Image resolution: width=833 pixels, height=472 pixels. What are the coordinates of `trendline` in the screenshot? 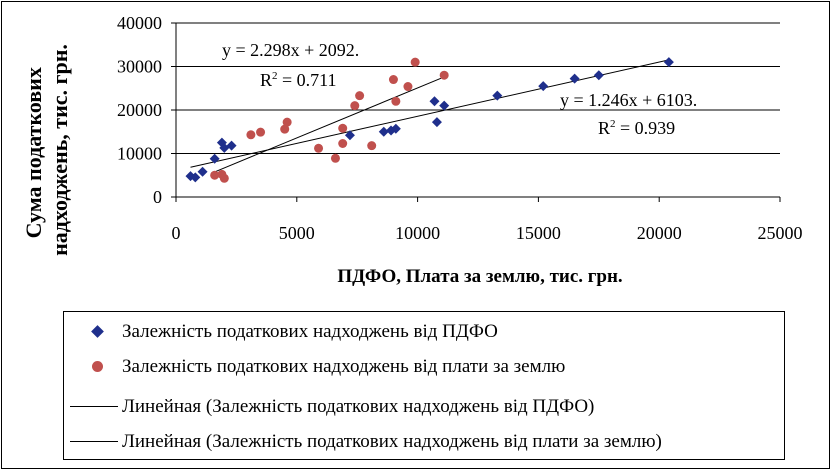 It's located at (329, 124).